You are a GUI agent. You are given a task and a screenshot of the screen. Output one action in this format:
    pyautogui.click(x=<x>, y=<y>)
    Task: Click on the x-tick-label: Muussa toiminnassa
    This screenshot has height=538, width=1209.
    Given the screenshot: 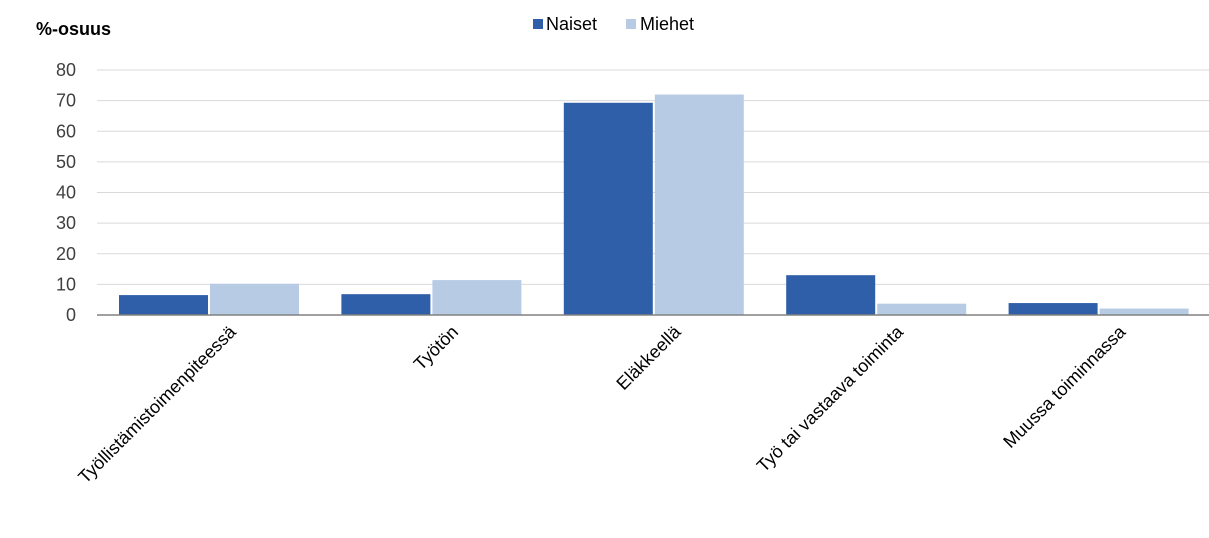 What is the action you would take?
    pyautogui.click(x=1064, y=386)
    